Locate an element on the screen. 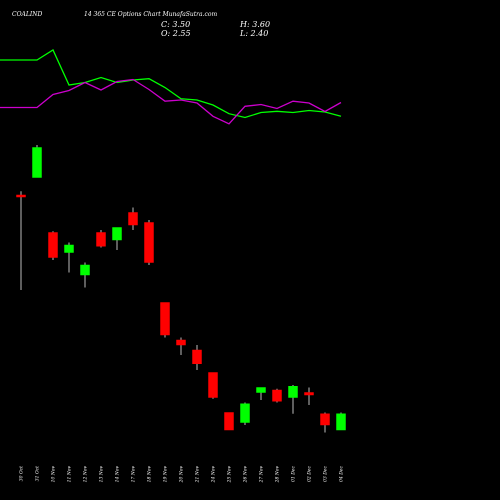 This screenshot has width=500, height=500. symbol-label: COALIND is located at coordinates (27, 14).